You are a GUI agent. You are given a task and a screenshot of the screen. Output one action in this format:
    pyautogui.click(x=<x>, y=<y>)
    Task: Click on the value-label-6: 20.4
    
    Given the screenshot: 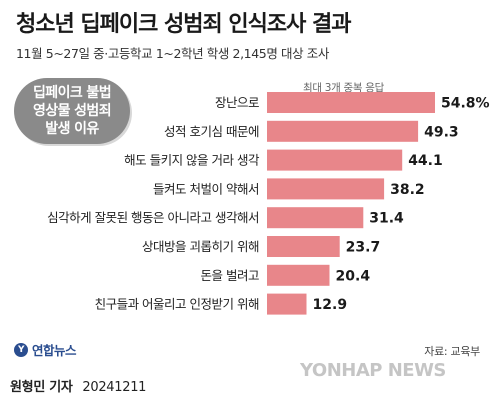 What is the action you would take?
    pyautogui.click(x=353, y=276)
    